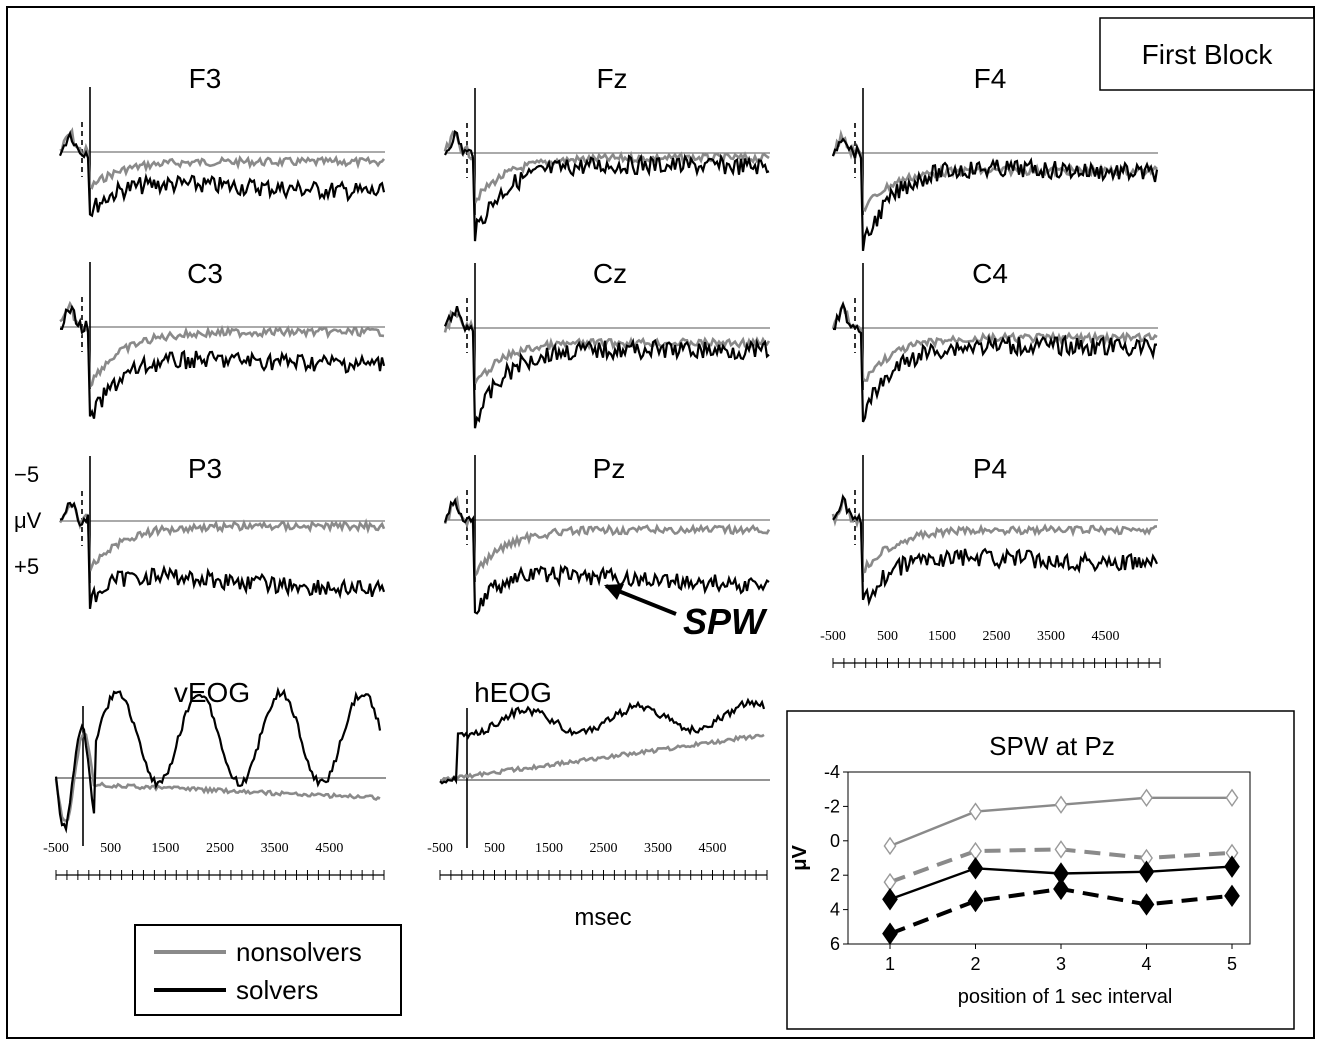 Image resolution: width=1323 pixels, height=1045 pixels. I want to click on inset-ytick-label: 6, so click(835, 944).